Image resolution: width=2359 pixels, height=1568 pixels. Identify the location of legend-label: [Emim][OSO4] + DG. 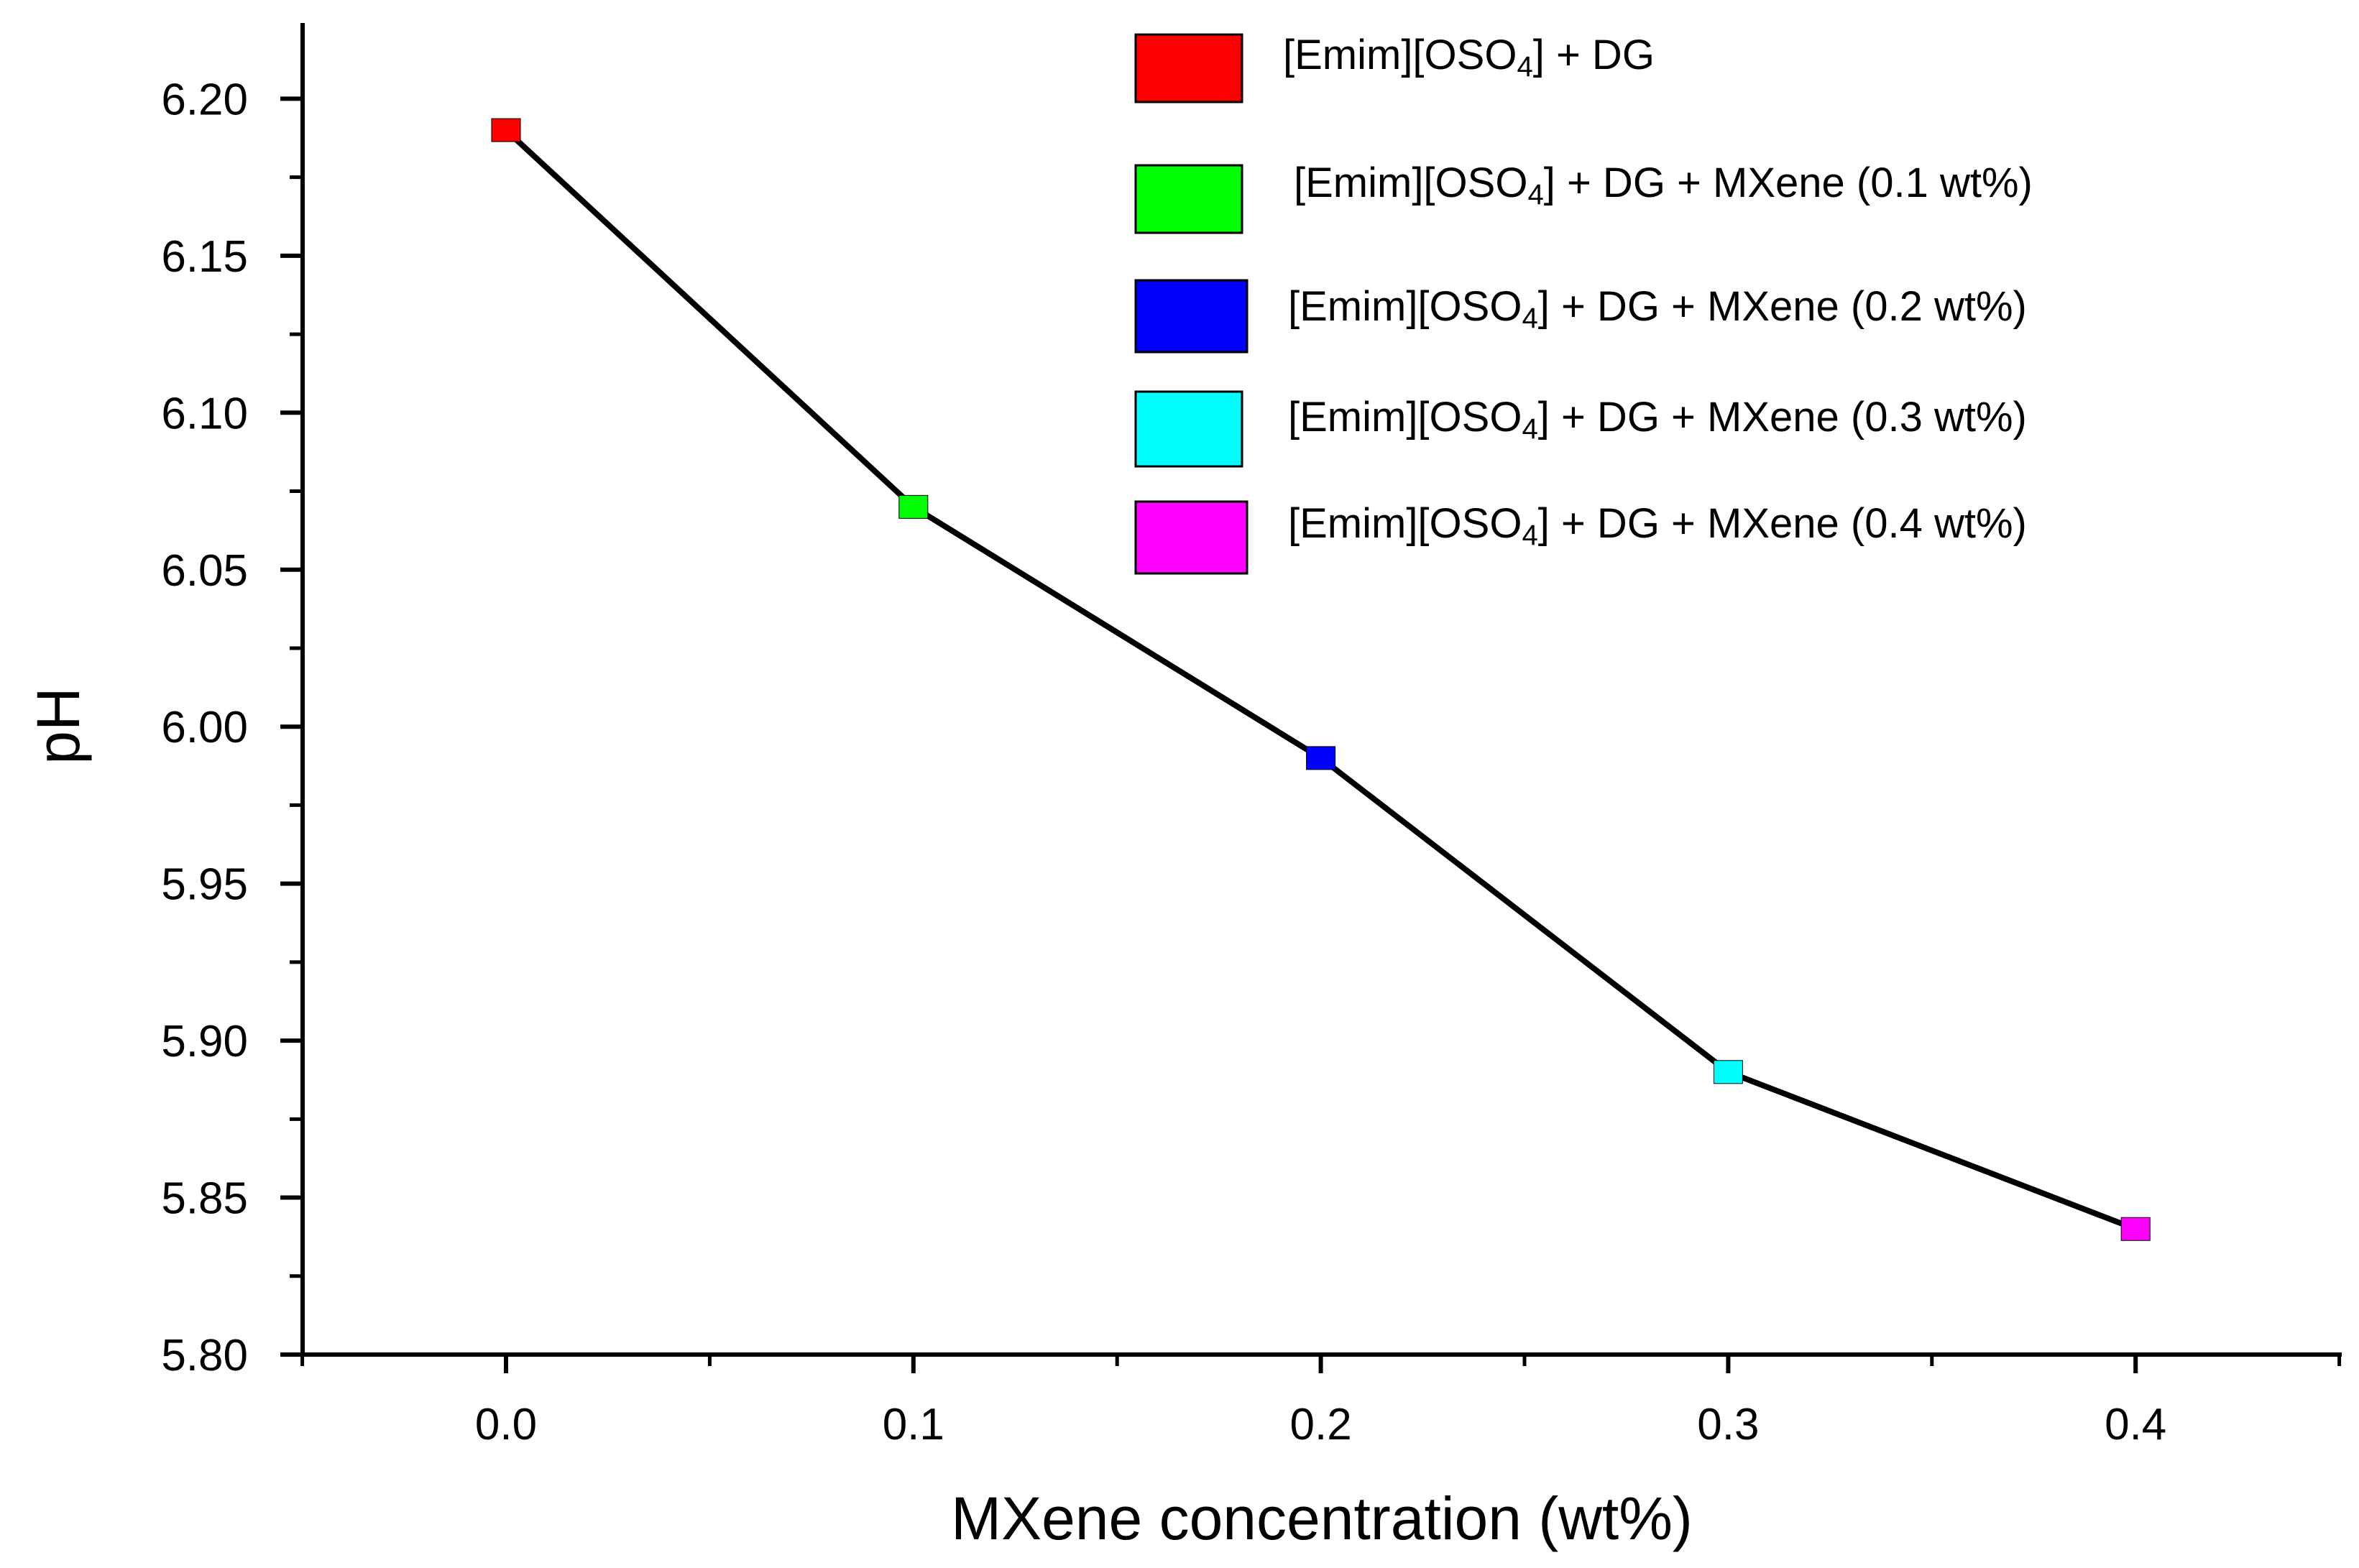
(1469, 57).